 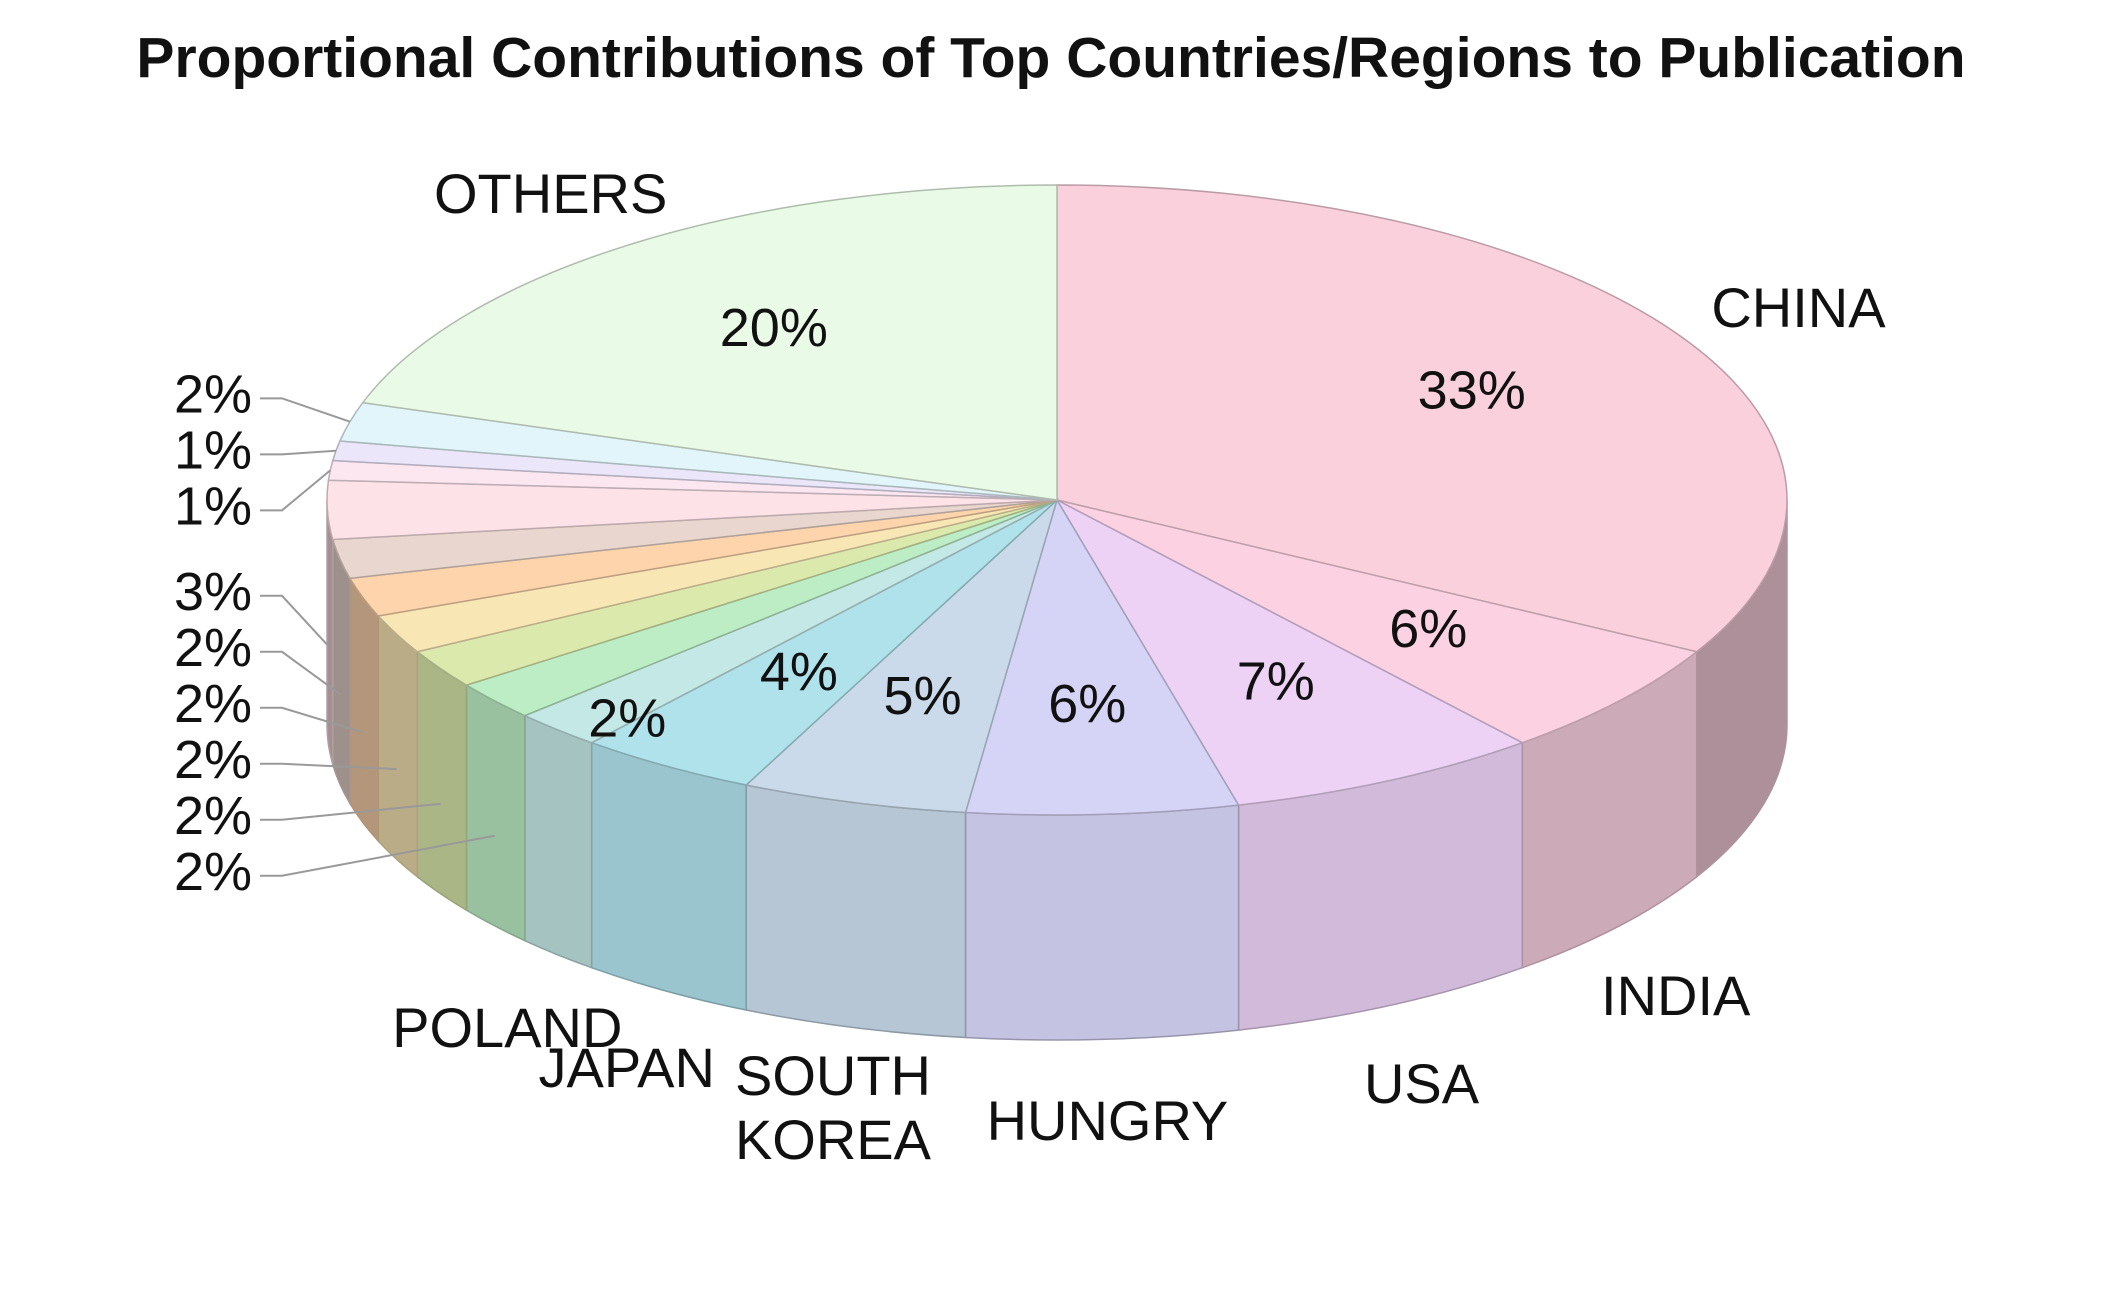 I want to click on value-label: 5%, so click(x=923, y=696).